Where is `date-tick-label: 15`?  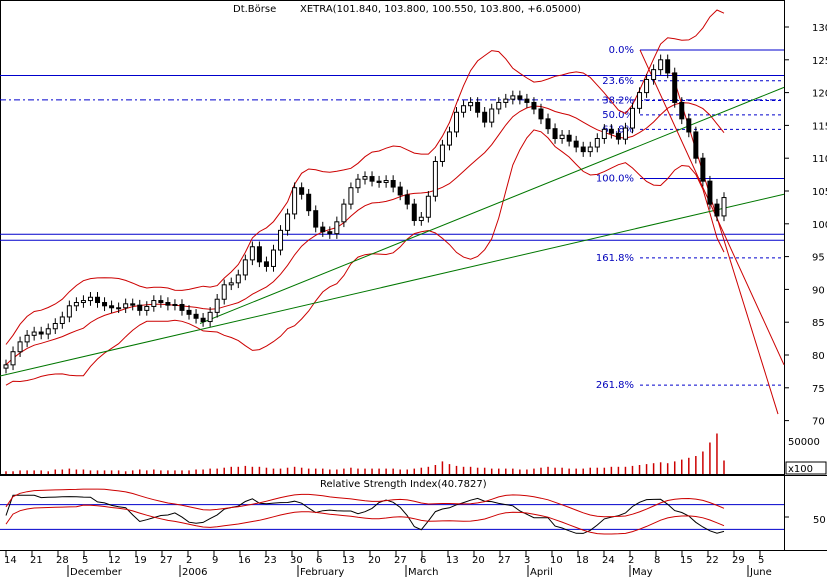
date-tick-label: 15 is located at coordinates (686, 560).